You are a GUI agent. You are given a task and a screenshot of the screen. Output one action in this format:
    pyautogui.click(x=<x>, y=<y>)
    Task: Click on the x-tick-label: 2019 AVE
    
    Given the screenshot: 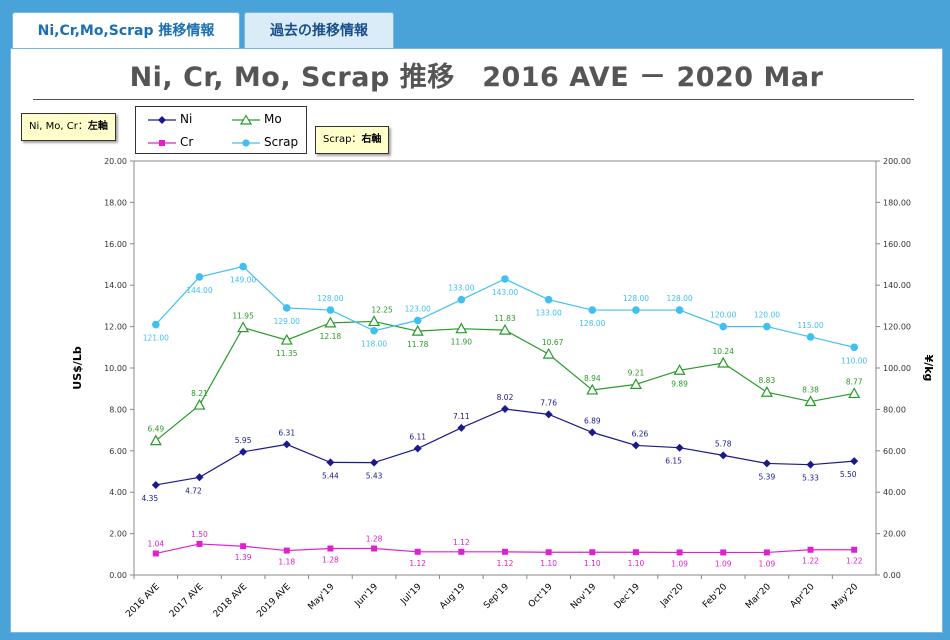 What is the action you would take?
    pyautogui.click(x=274, y=601)
    